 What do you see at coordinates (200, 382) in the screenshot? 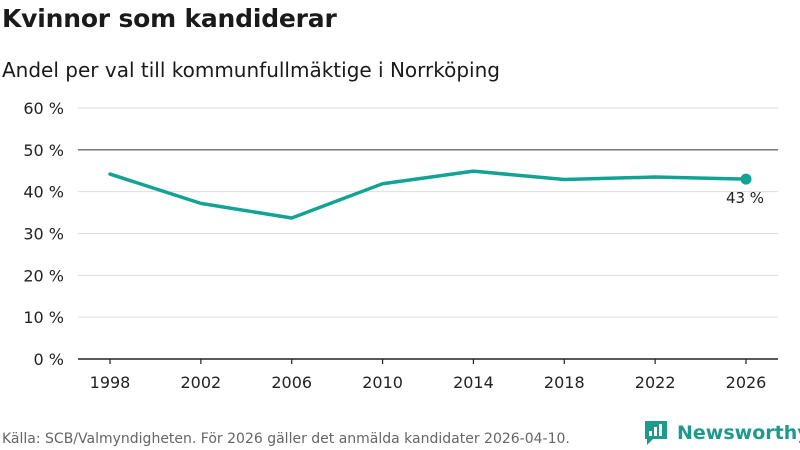
I see `x-tick-label-2002: 2002` at bounding box center [200, 382].